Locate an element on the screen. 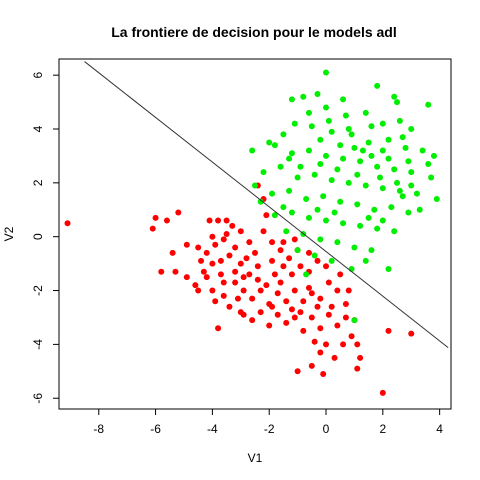  y-tick-label: 6 is located at coordinates (38, 74).